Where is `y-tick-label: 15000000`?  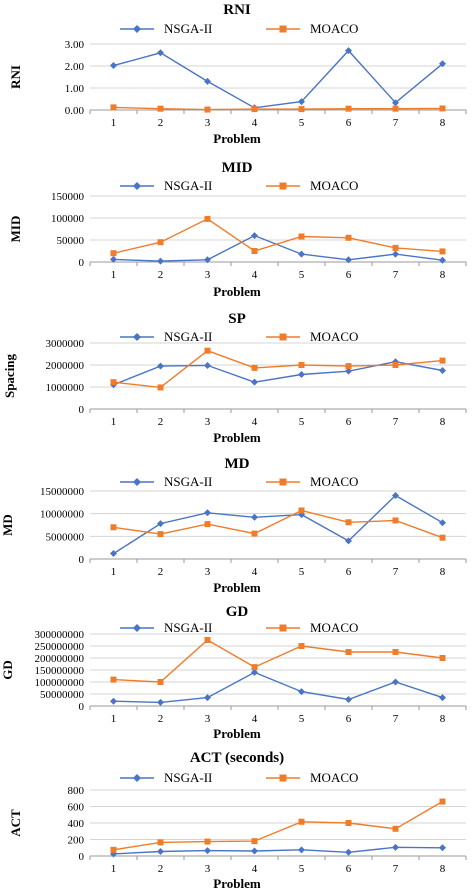
y-tick-label: 15000000 is located at coordinates (62, 492).